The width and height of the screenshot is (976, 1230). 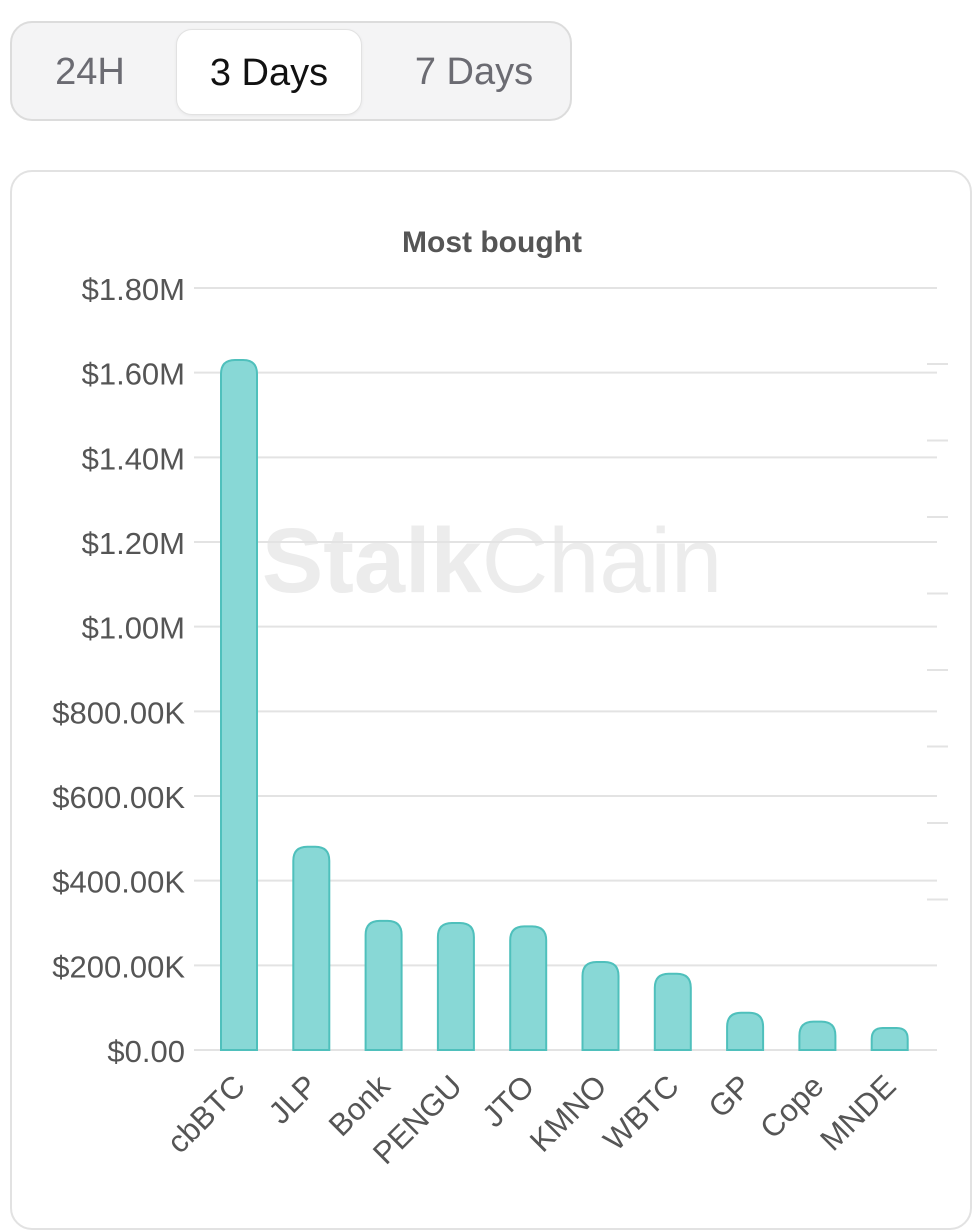 What do you see at coordinates (269, 72) in the screenshot?
I see `tab-3-days: 3 Days` at bounding box center [269, 72].